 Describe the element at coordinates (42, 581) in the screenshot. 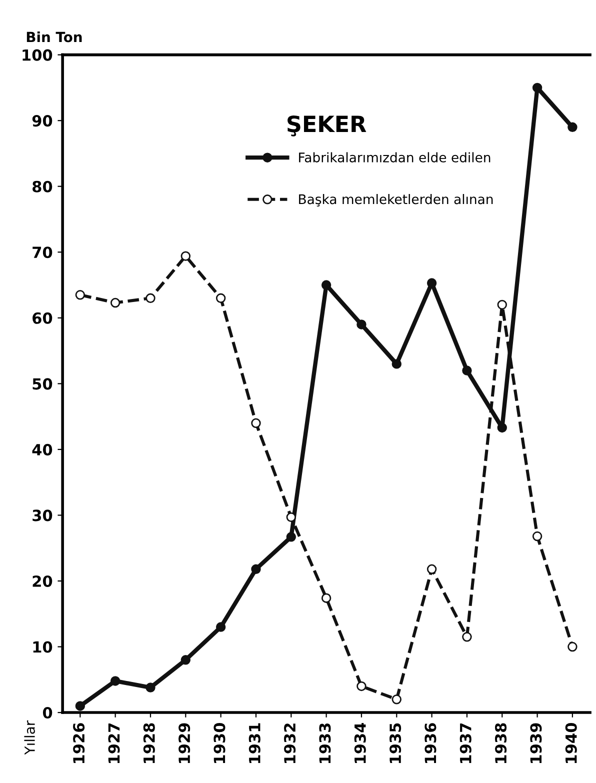

I see `y-tick-label: 20` at that location.